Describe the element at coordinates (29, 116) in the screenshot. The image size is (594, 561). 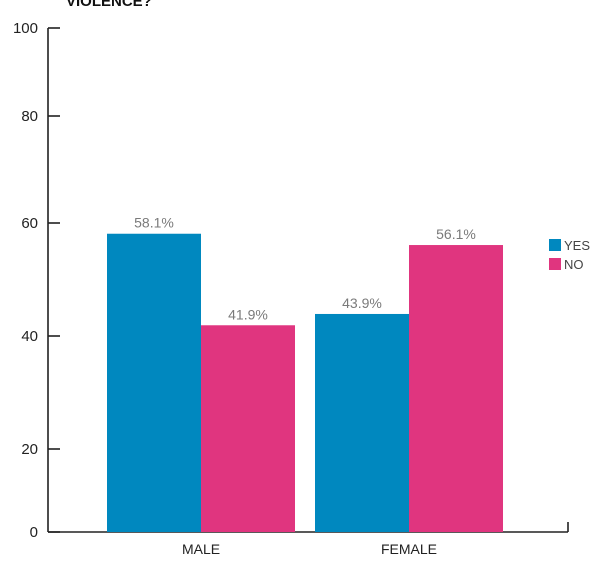
I see `y-tick-label: 80` at that location.